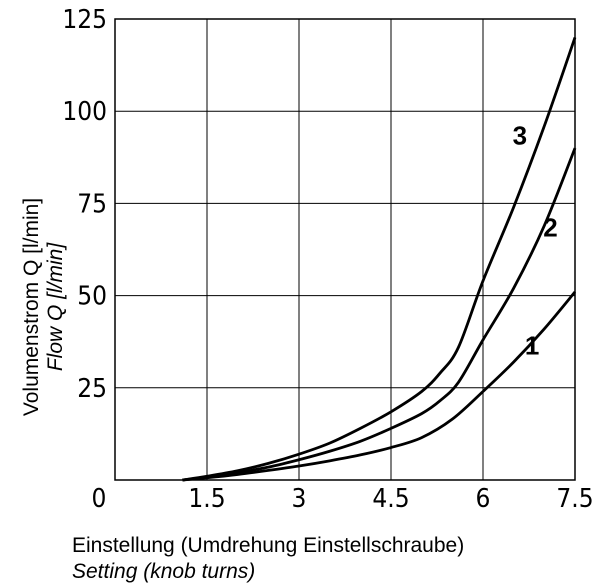 Image resolution: width=594 pixels, height=584 pixels. Describe the element at coordinates (483, 499) in the screenshot. I see `x-tick-label: 6` at that location.